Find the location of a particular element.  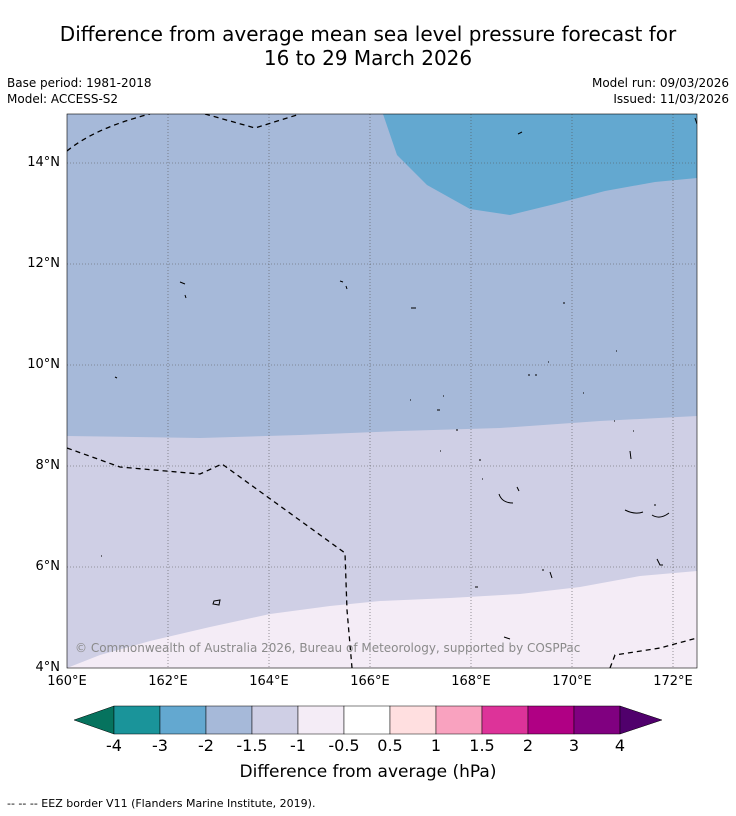

colorbar-tick-label: -1.5 is located at coordinates (252, 745).